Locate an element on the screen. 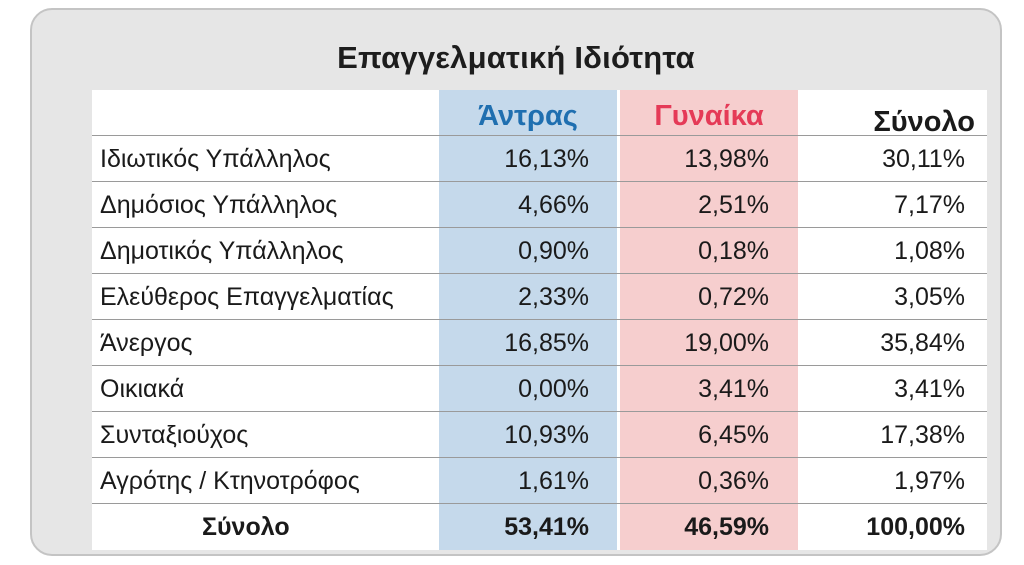 Image resolution: width=1024 pixels, height=565 pixels. header-men: Άντρας is located at coordinates (528, 116).